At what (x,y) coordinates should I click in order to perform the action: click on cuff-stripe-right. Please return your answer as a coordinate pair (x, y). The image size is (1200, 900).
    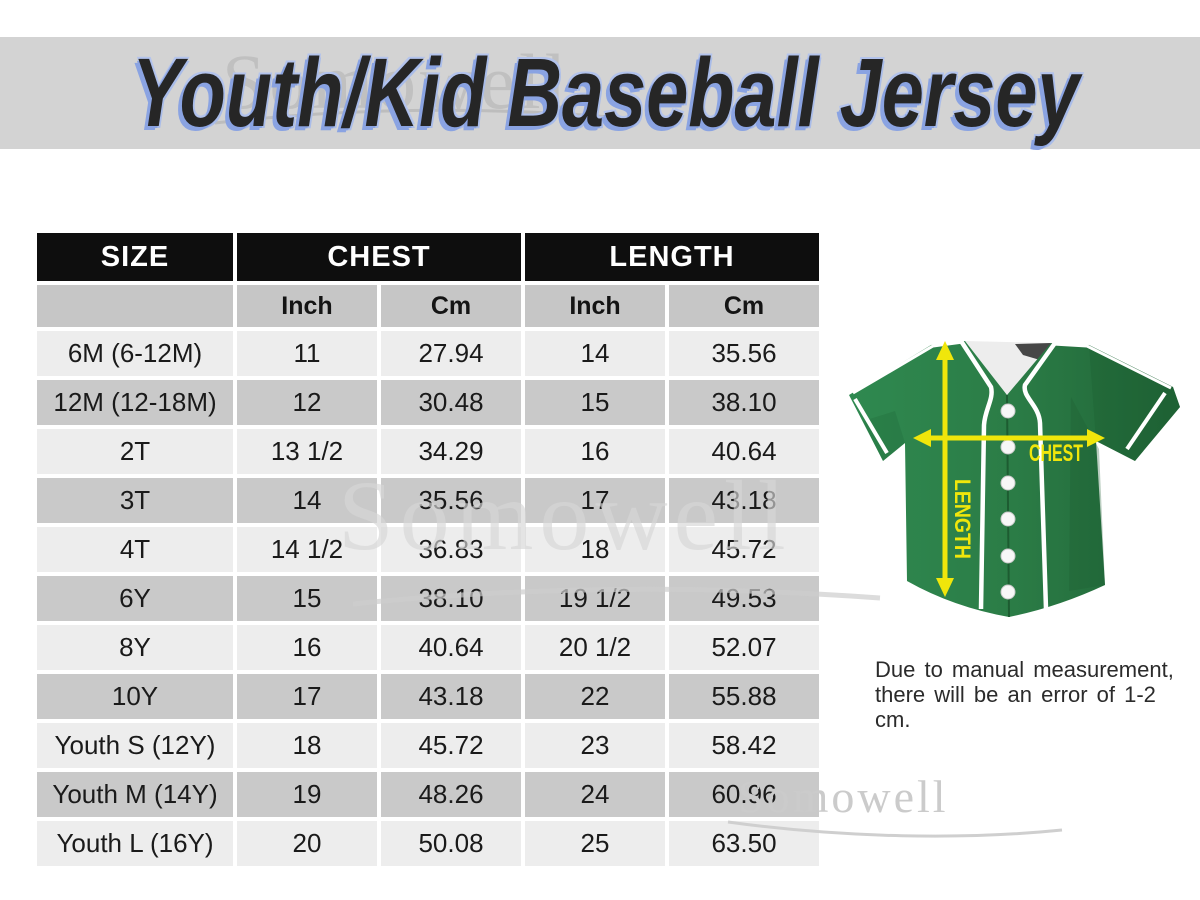
    Looking at the image, I should click on (1146, 421).